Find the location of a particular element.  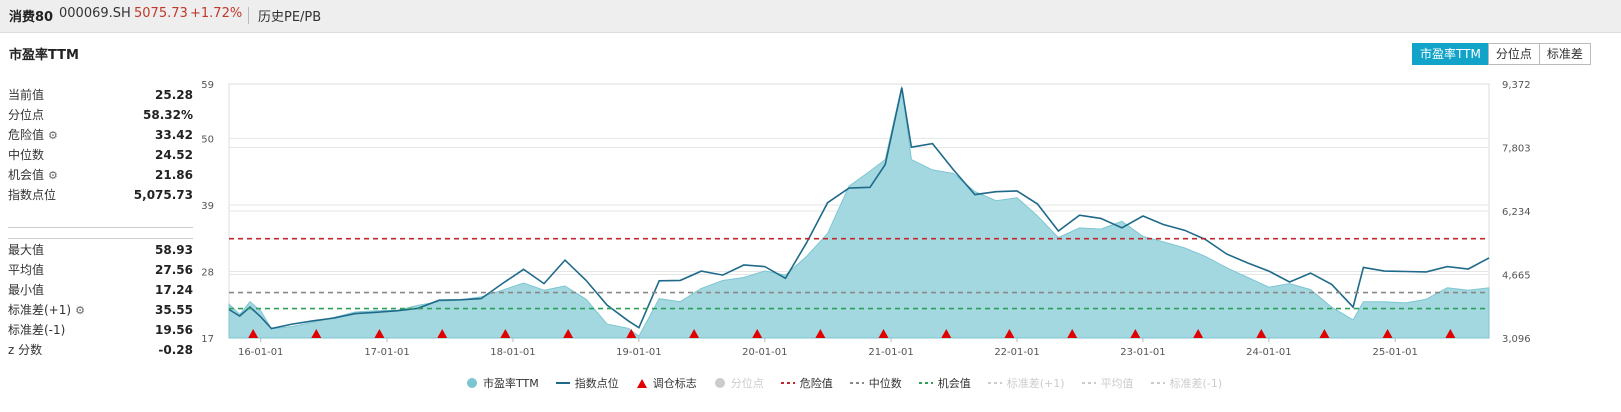

stat-percentile: 分位点 58.32% is located at coordinates (100, 115).